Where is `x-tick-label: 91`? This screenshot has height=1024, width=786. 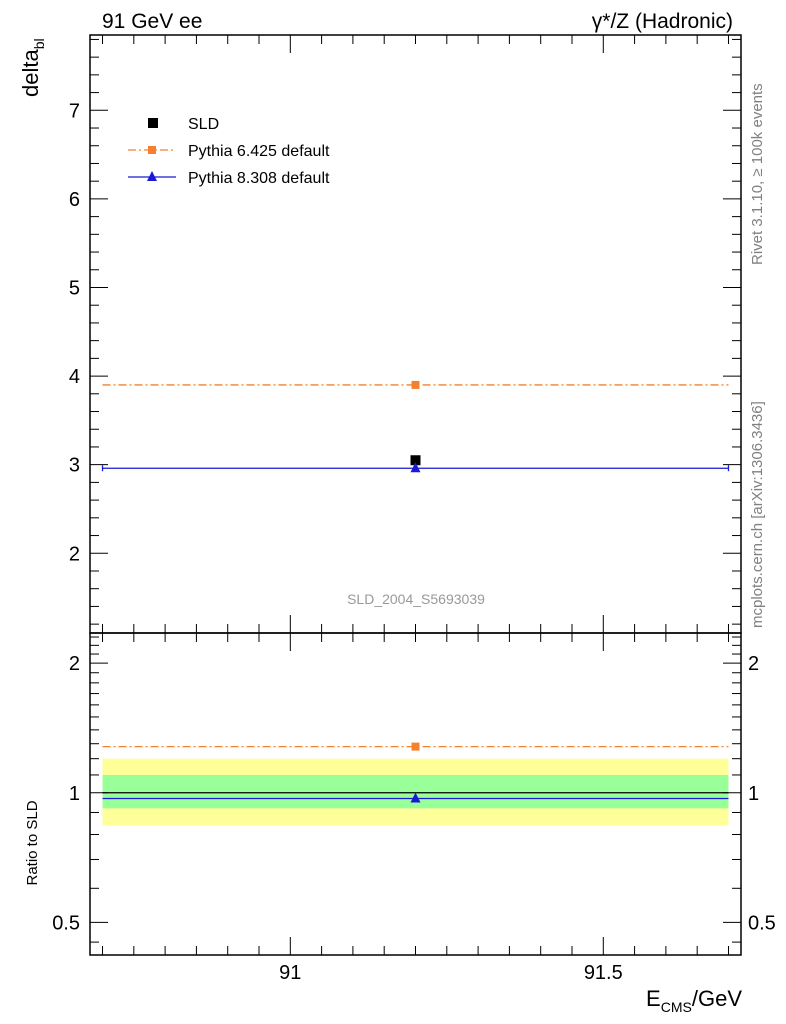 x-tick-label: 91 is located at coordinates (290, 973).